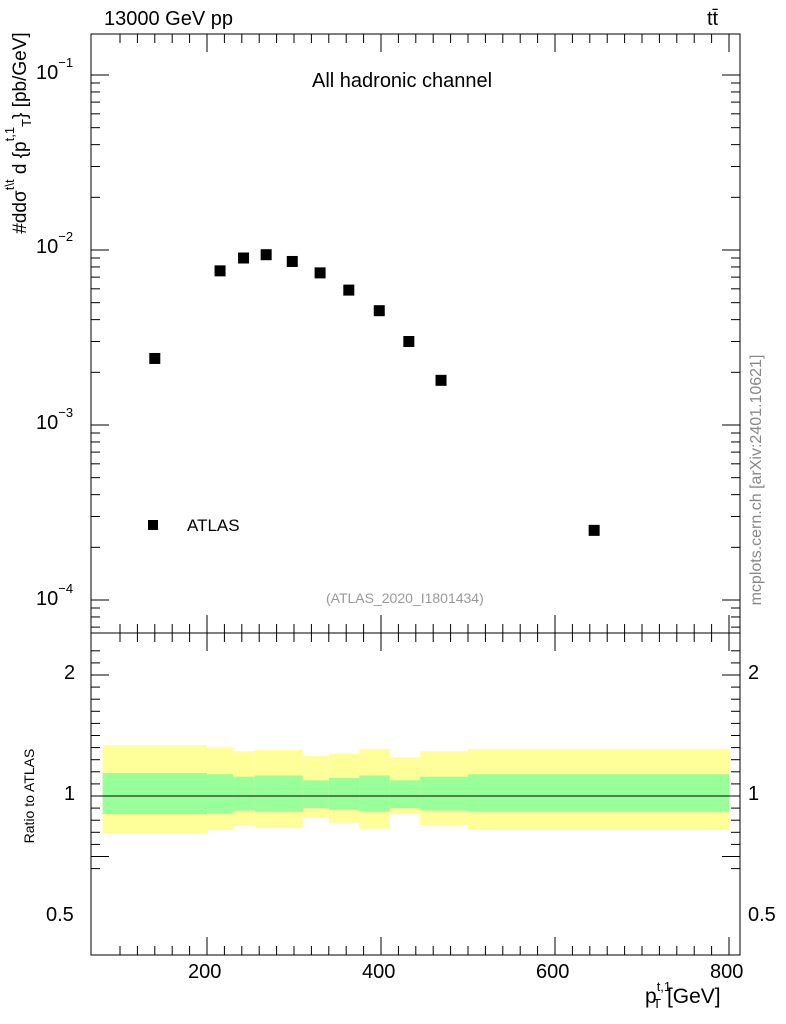  I want to click on xtick-label: 200, so click(205, 972).